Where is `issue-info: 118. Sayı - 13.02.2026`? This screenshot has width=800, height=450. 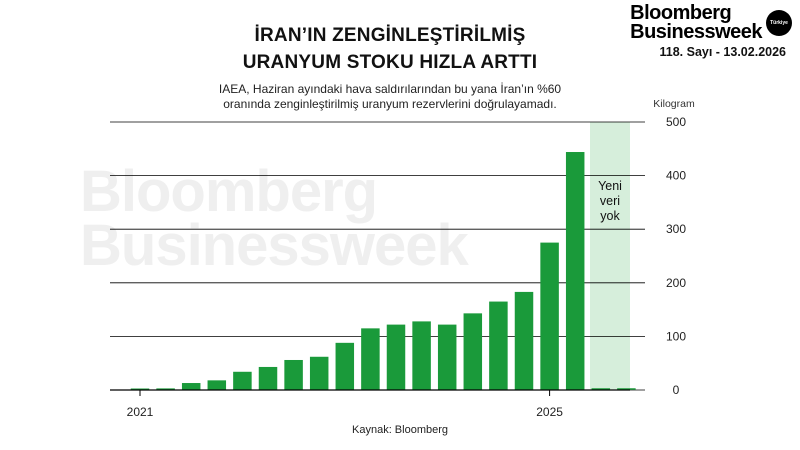 issue-info: 118. Sayı - 13.02.2026 is located at coordinates (723, 52).